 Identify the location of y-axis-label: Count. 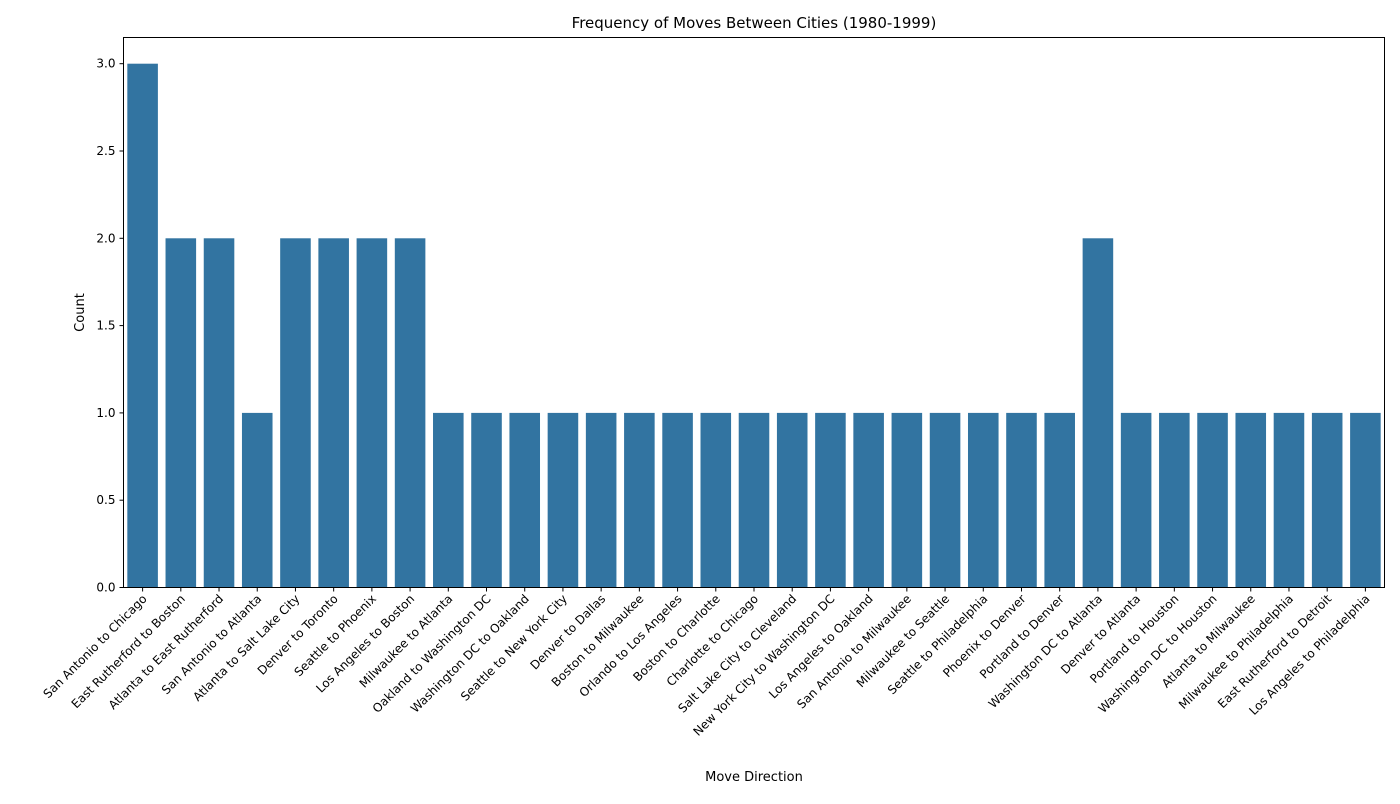
(80, 312).